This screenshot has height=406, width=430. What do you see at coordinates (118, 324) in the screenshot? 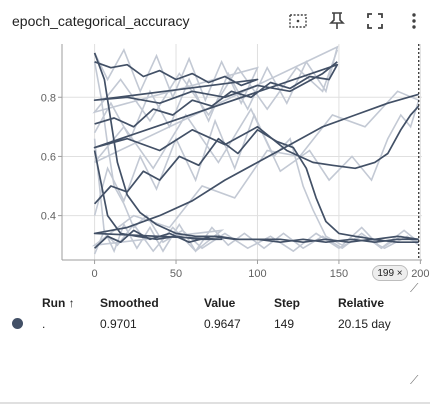
I see `smoothed-value: 0.9701` at bounding box center [118, 324].